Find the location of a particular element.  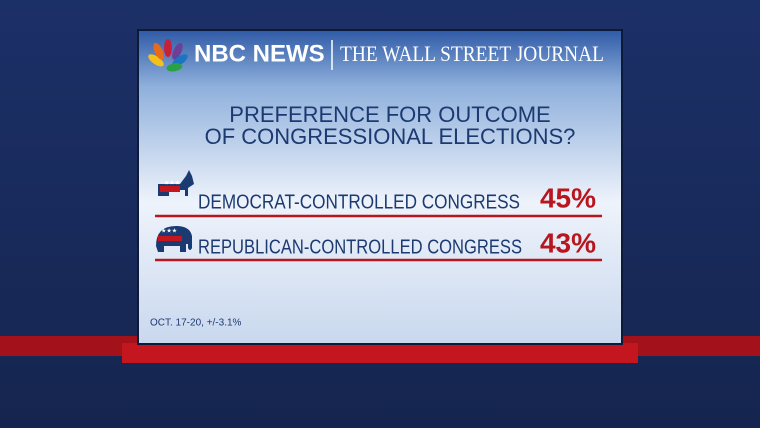

footnote: OCT. 17-20, +/-3.1% is located at coordinates (196, 323).